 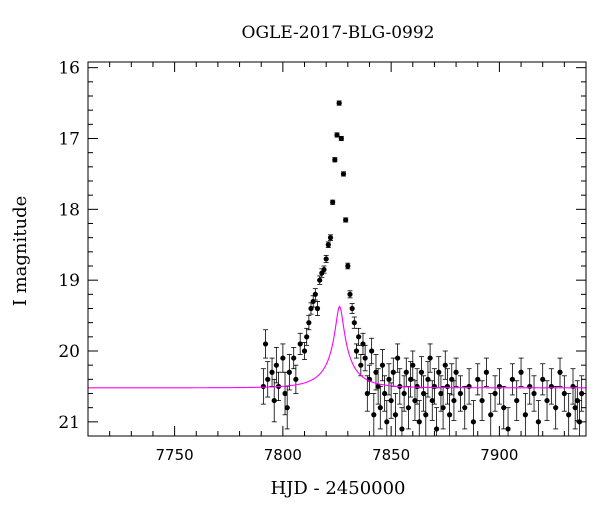 What do you see at coordinates (391, 455) in the screenshot?
I see `x-tick-label: 7850` at bounding box center [391, 455].